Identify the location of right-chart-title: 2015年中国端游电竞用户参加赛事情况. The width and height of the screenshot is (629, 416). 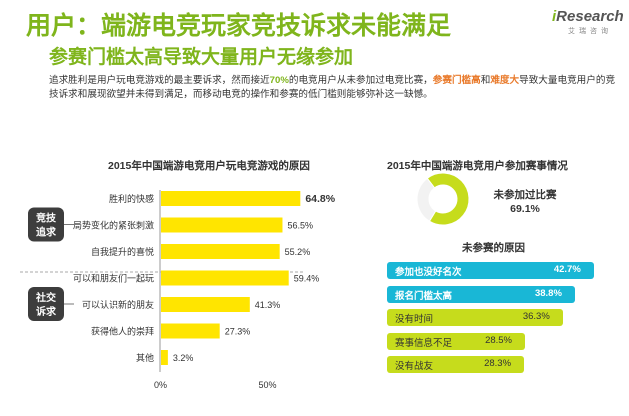
(477, 166).